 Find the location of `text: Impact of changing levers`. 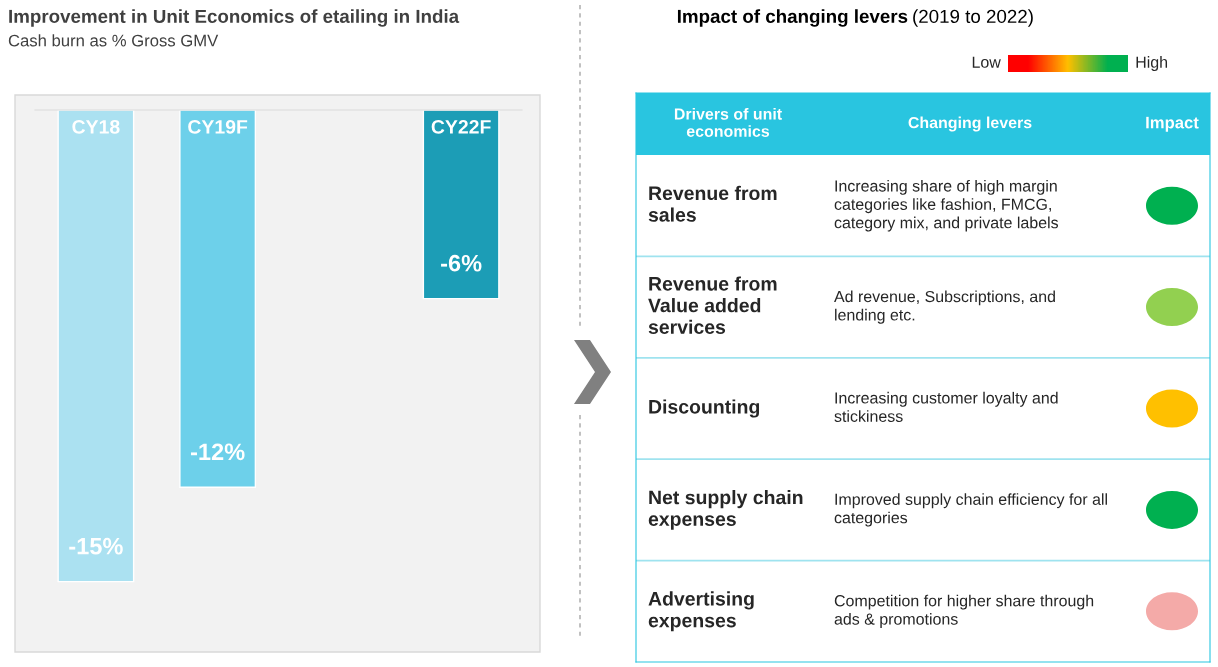

text: Impact of changing levers is located at coordinates (792, 18).